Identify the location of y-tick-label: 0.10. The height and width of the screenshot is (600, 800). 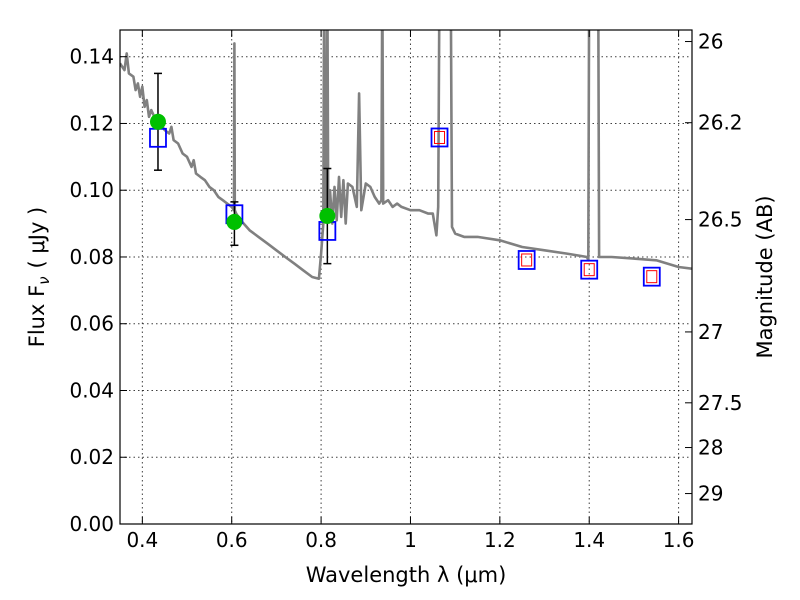
(91, 190).